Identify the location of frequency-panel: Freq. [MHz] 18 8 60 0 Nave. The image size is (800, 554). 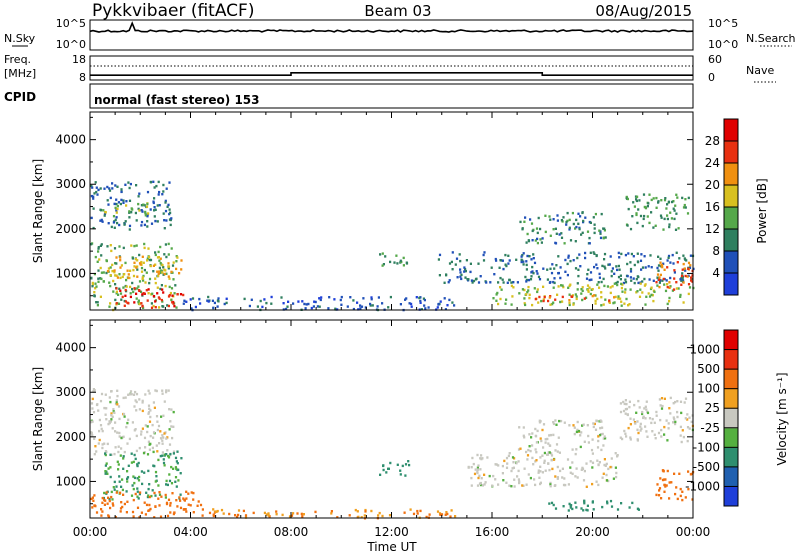
(390, 68).